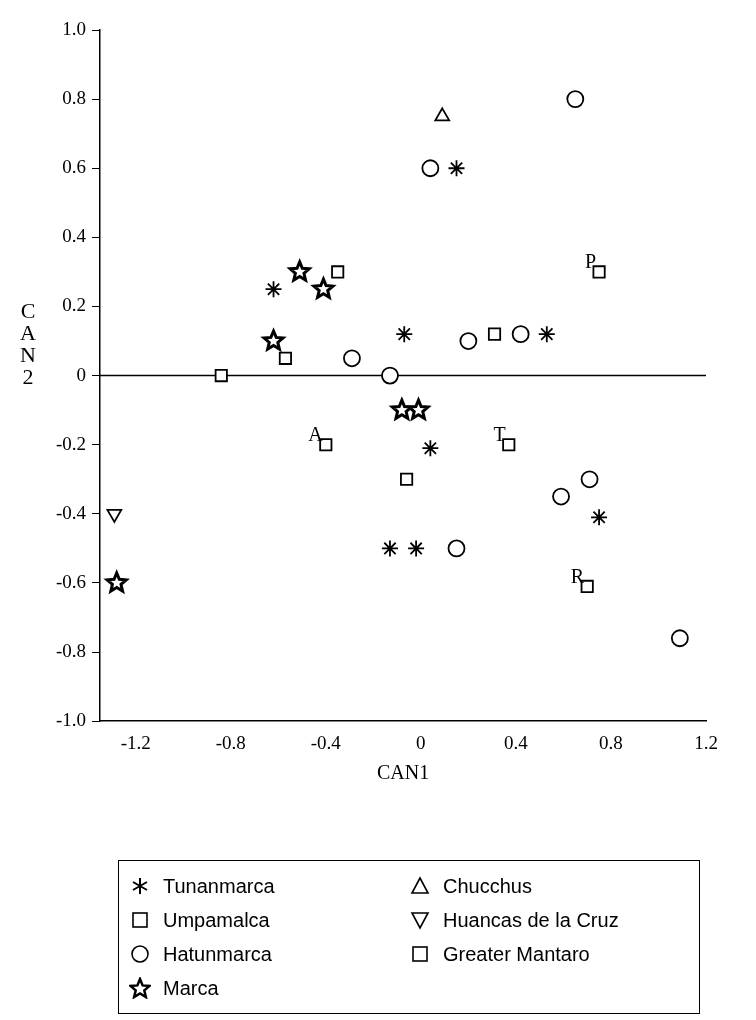 The image size is (756, 1020). Describe the element at coordinates (230, 742) in the screenshot. I see `x-tick-label: -0.8` at that location.